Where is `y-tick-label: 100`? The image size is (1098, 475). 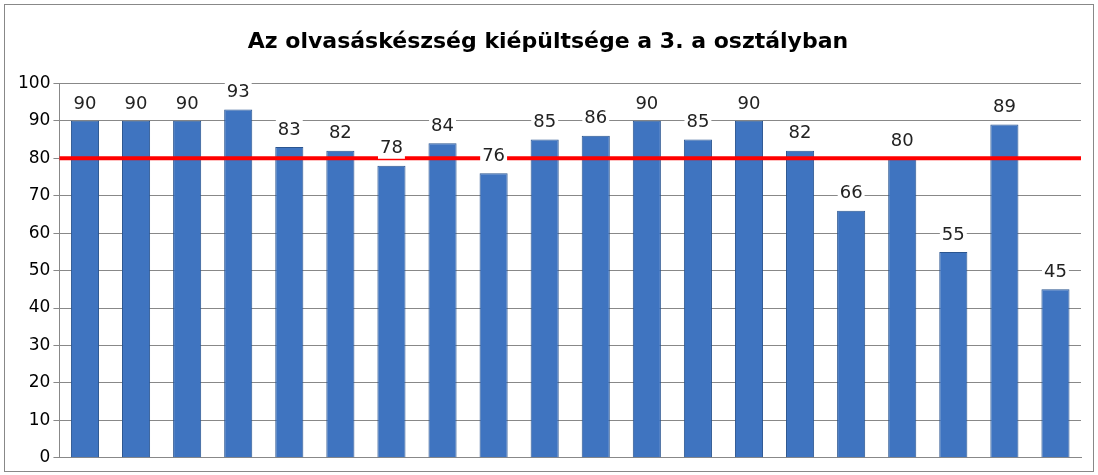 y-tick-label: 100 is located at coordinates (34, 81).